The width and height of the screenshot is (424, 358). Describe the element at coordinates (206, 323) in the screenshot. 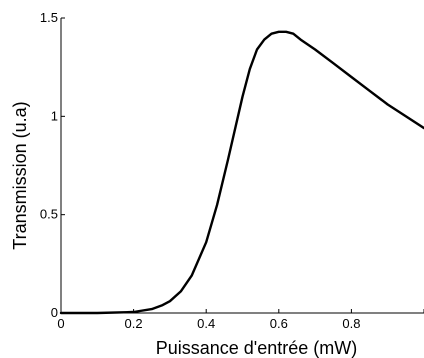

I see `x-tick-label: 0.4` at that location.